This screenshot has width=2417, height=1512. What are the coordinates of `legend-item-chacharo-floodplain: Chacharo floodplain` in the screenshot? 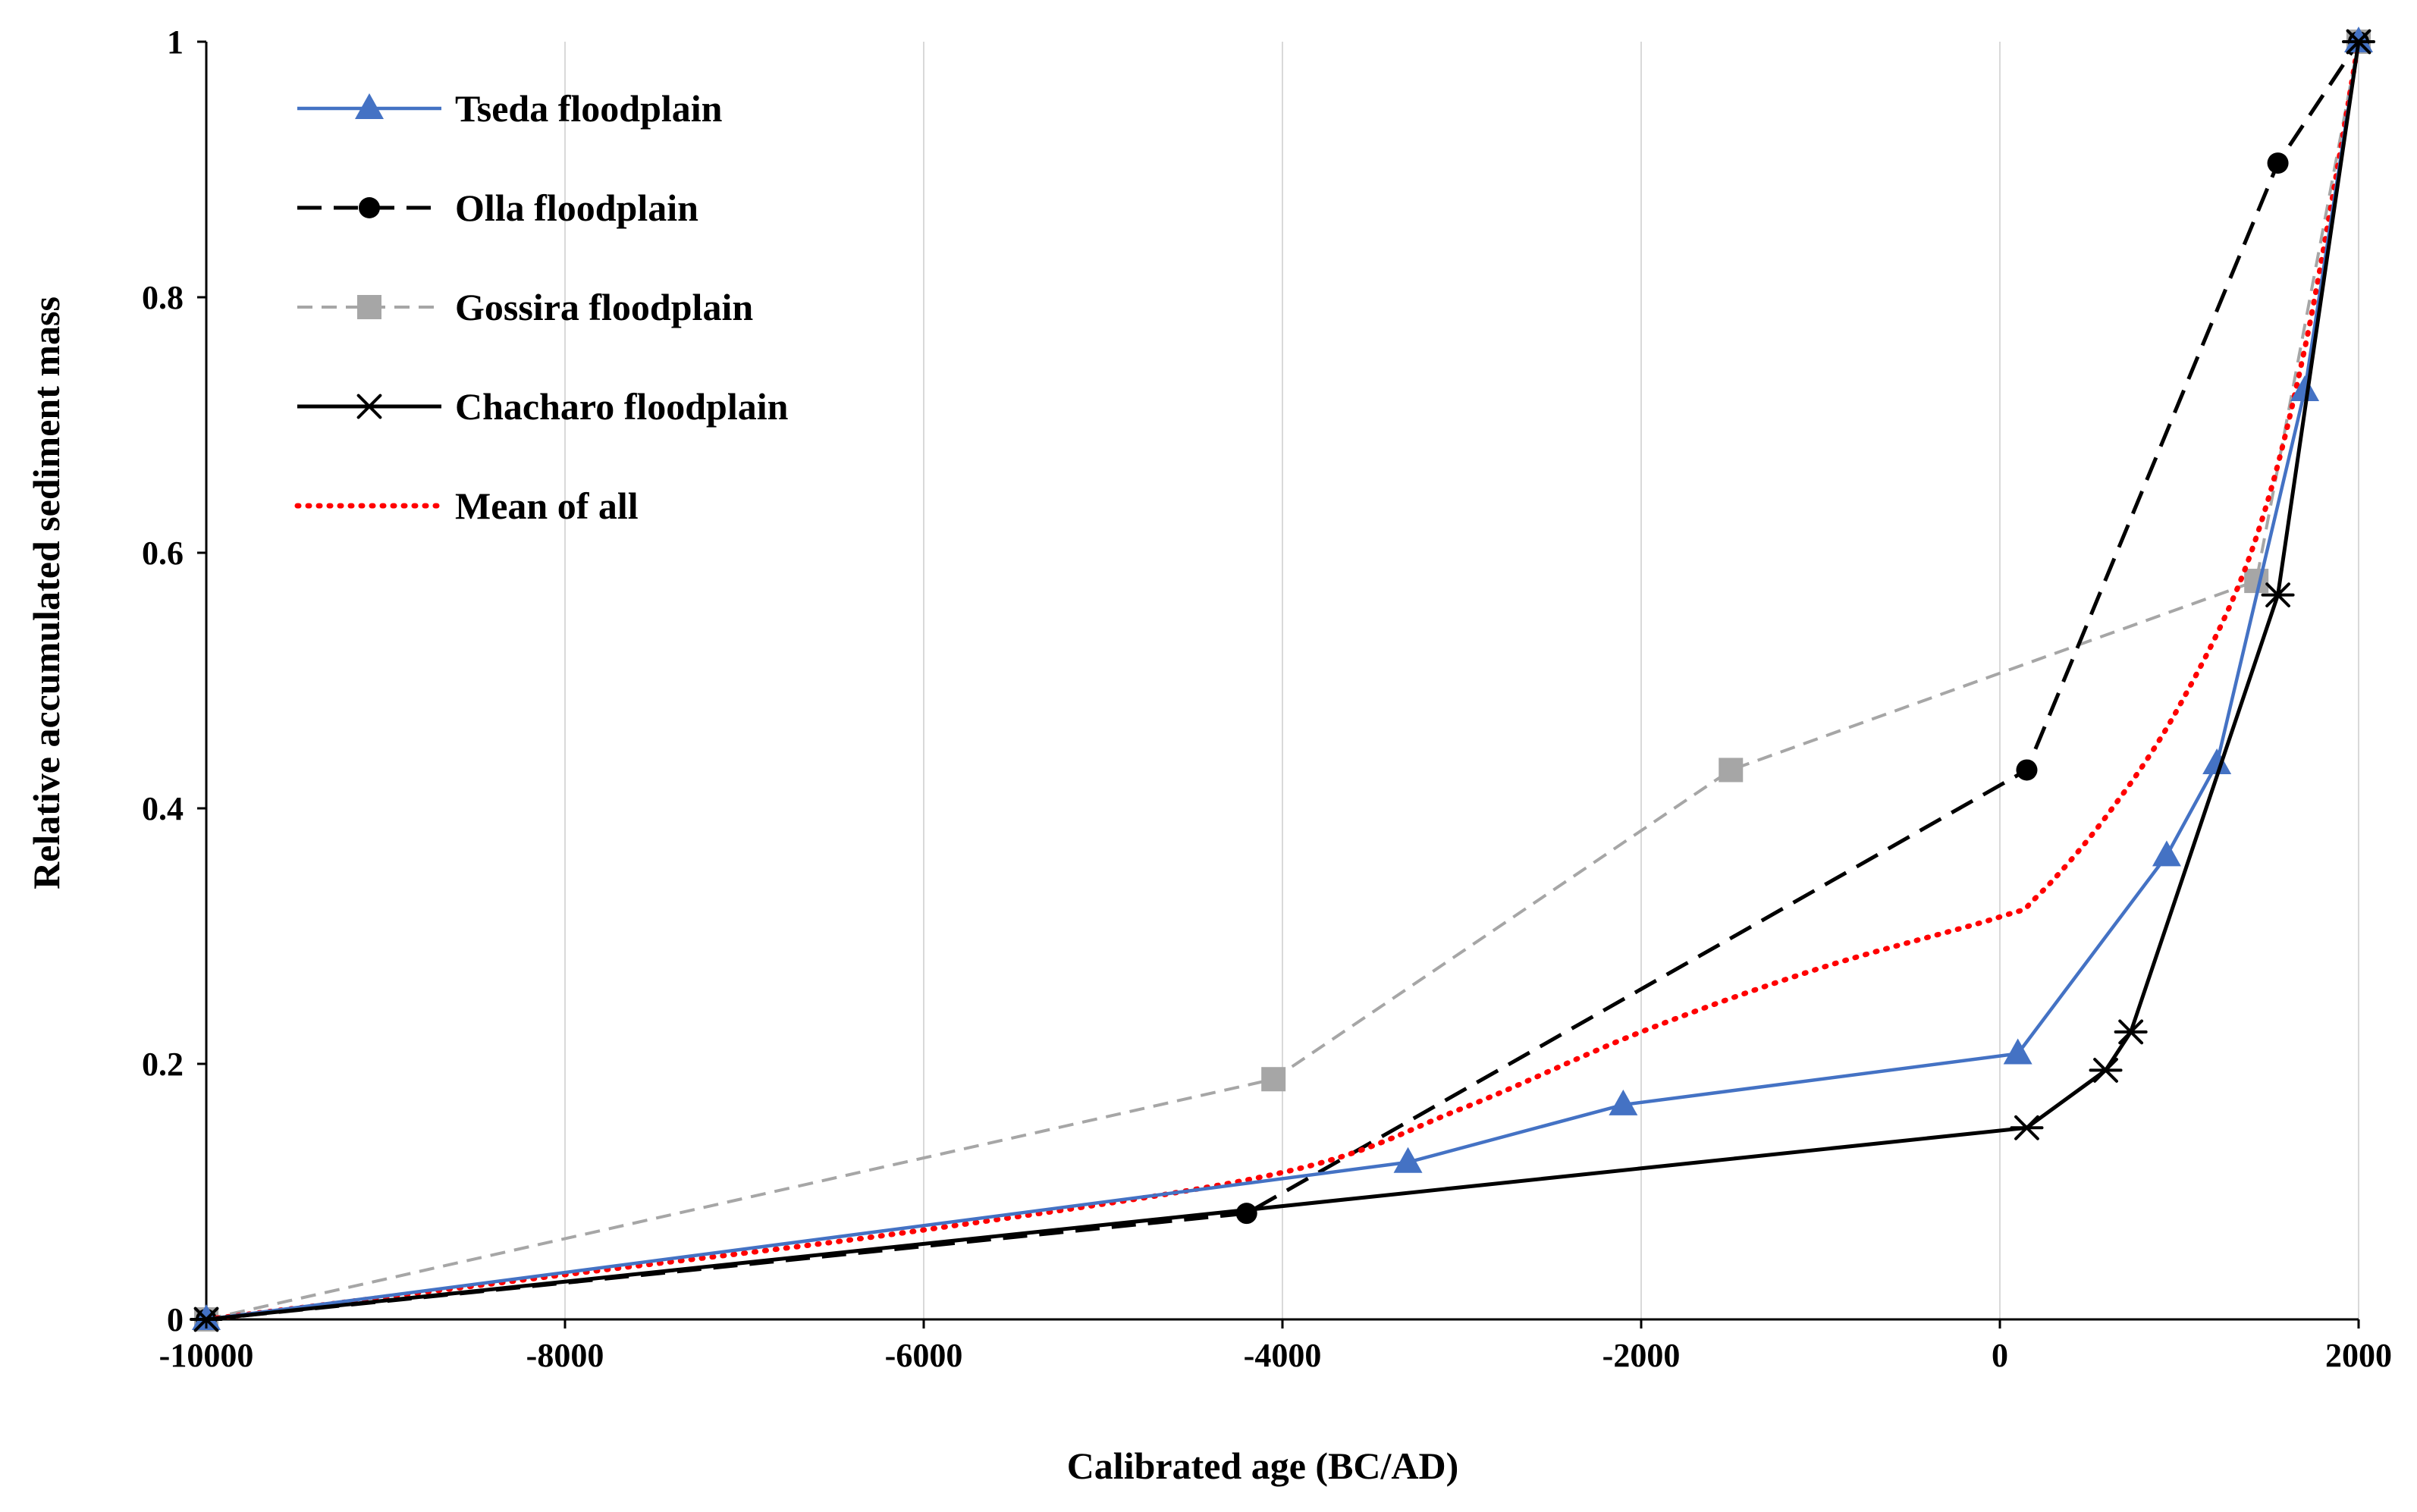 It's located at (543, 406).